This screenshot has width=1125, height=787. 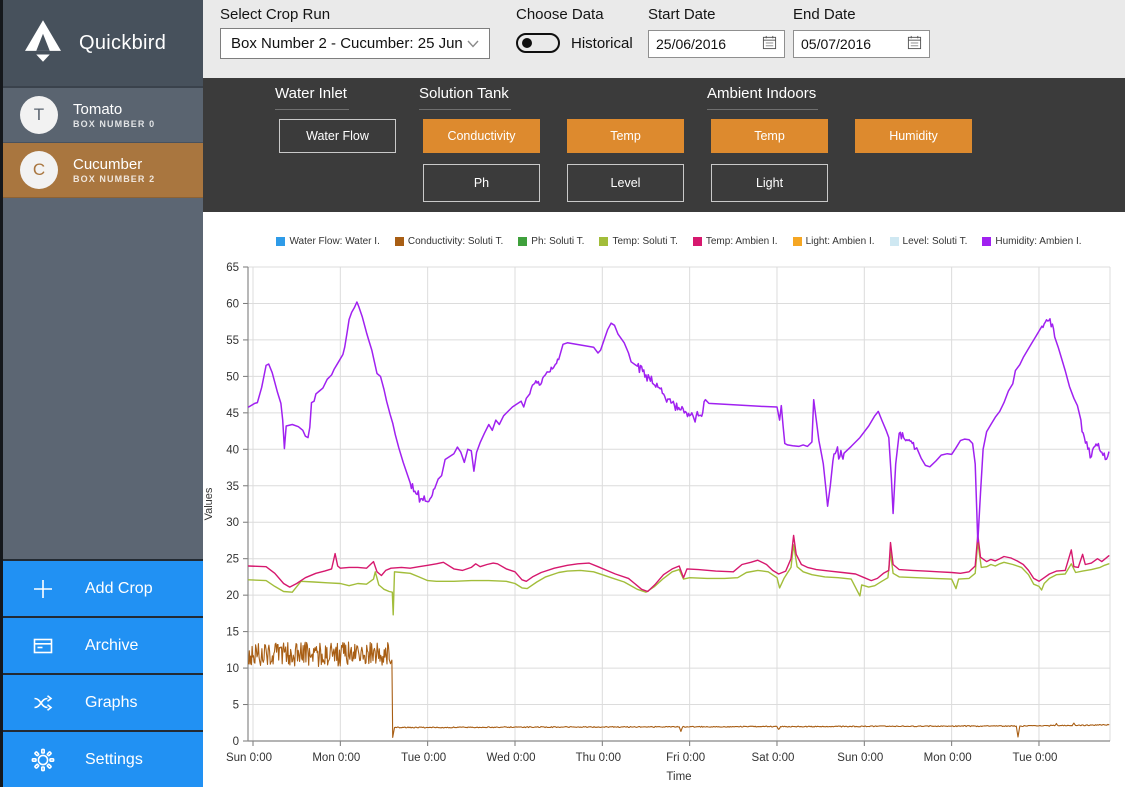 I want to click on chevron-down-icon, so click(x=473, y=43).